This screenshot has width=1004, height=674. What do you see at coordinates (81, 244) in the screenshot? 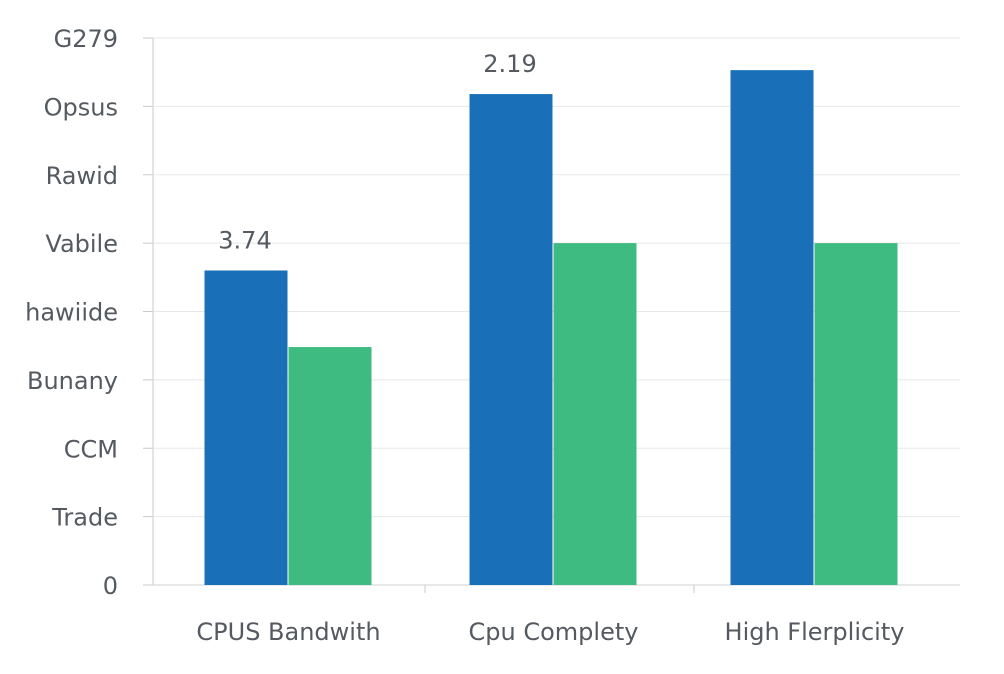
I see `y-tick-label: Vabile` at bounding box center [81, 244].